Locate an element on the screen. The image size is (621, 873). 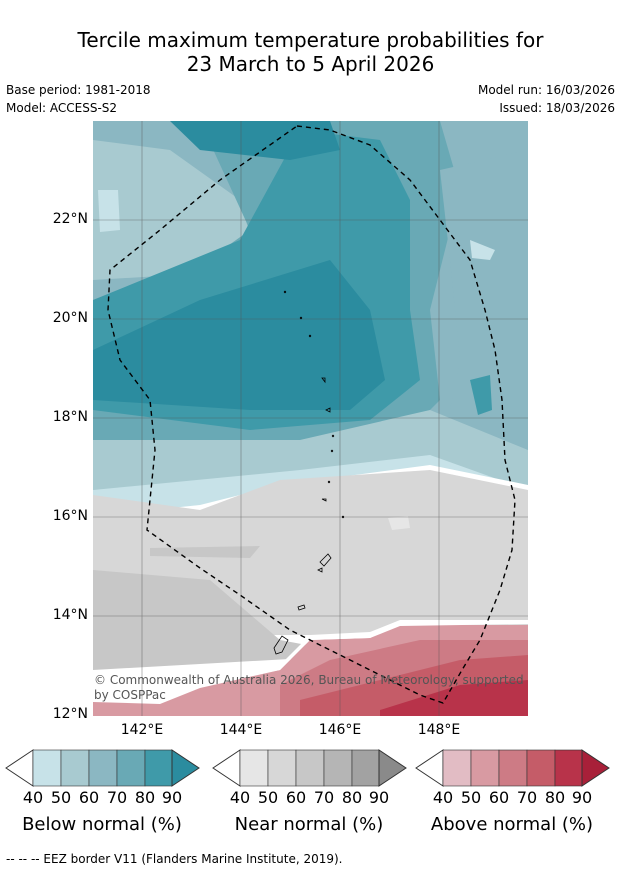
lat-label-20n: 20°N is located at coordinates (70, 318).